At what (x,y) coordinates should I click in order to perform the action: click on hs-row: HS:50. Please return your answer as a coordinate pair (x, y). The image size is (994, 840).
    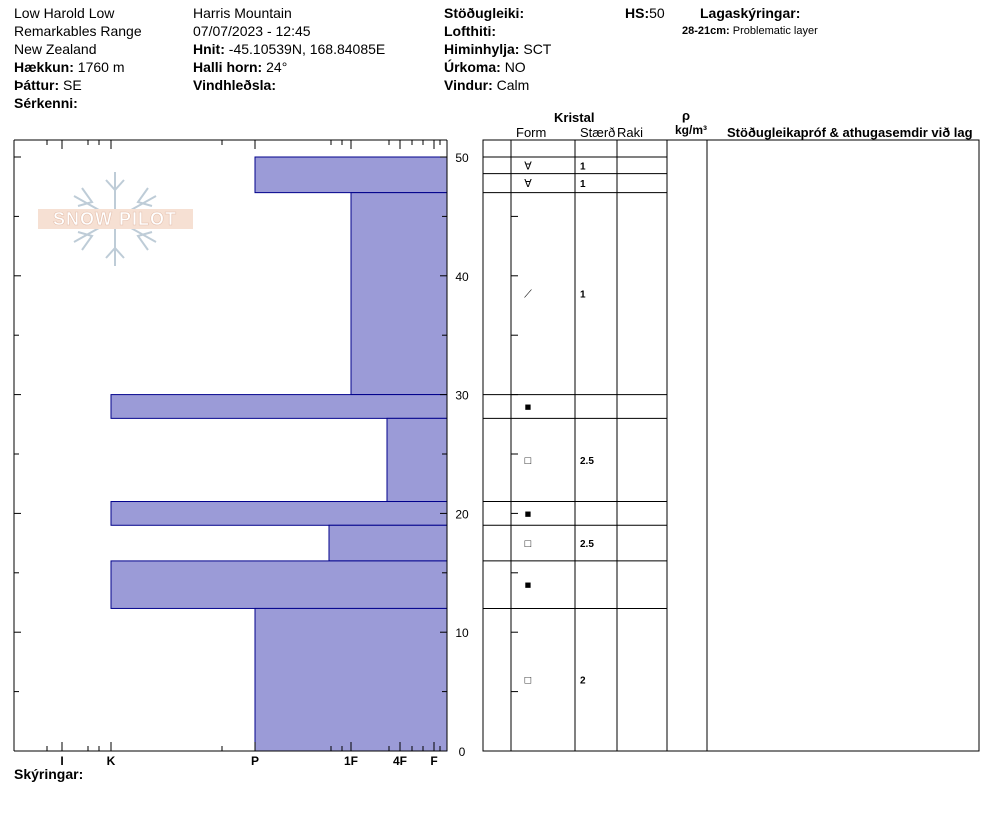
    Looking at the image, I should click on (645, 13).